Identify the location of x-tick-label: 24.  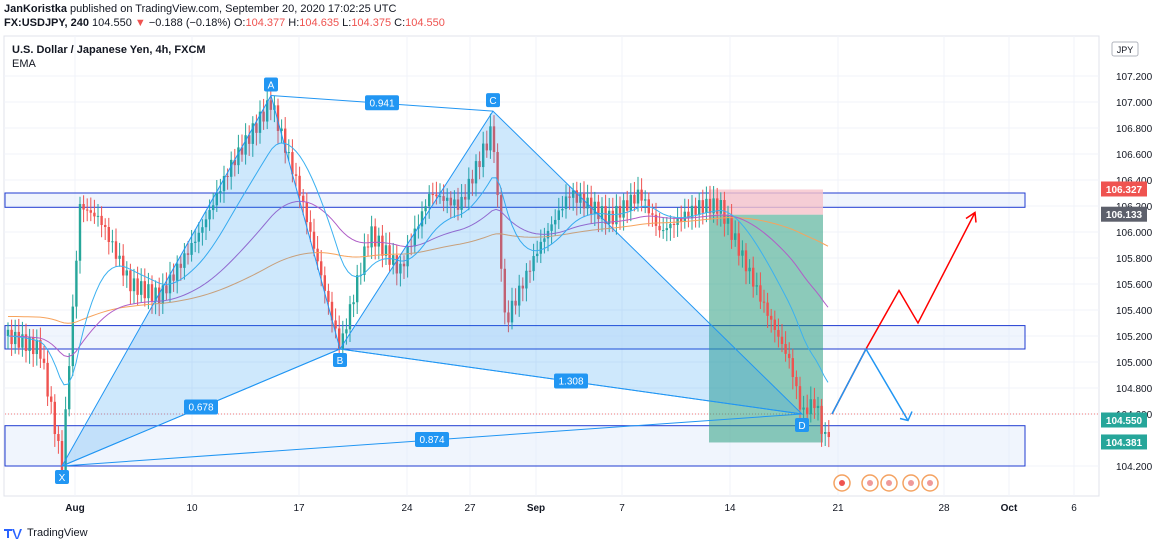
(407, 508).